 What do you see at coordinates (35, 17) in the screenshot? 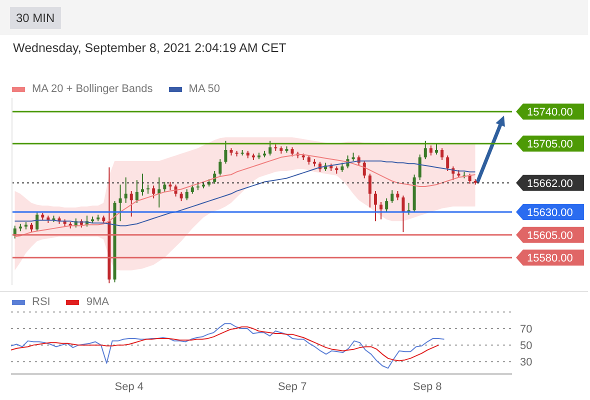
I see `text: 30 MIN` at bounding box center [35, 17].